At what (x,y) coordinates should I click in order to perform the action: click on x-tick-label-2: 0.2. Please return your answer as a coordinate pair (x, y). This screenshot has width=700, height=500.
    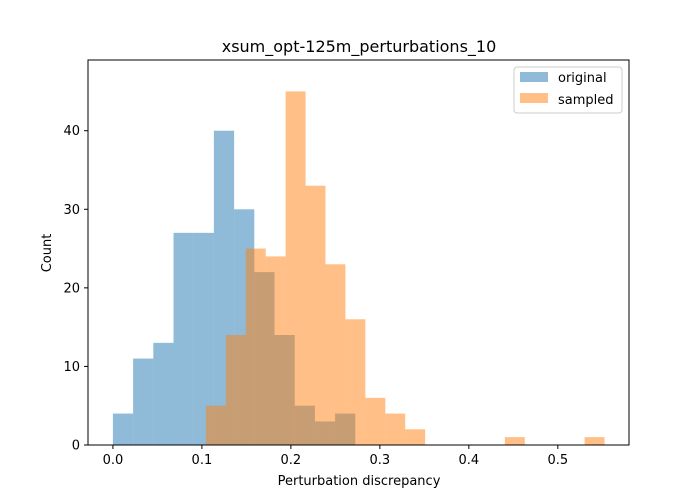
    Looking at the image, I should click on (291, 460).